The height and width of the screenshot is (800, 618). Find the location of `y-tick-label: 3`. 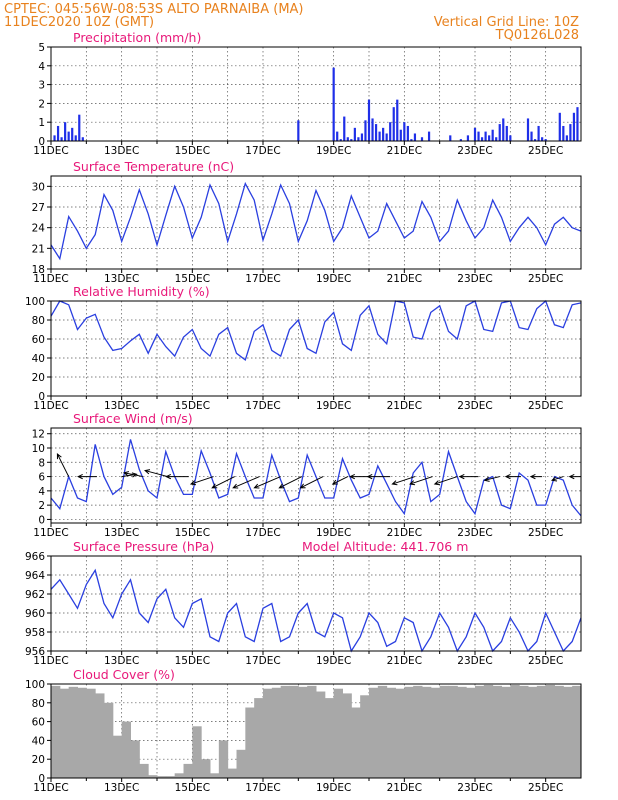

y-tick-label: 3 is located at coordinates (41, 86).